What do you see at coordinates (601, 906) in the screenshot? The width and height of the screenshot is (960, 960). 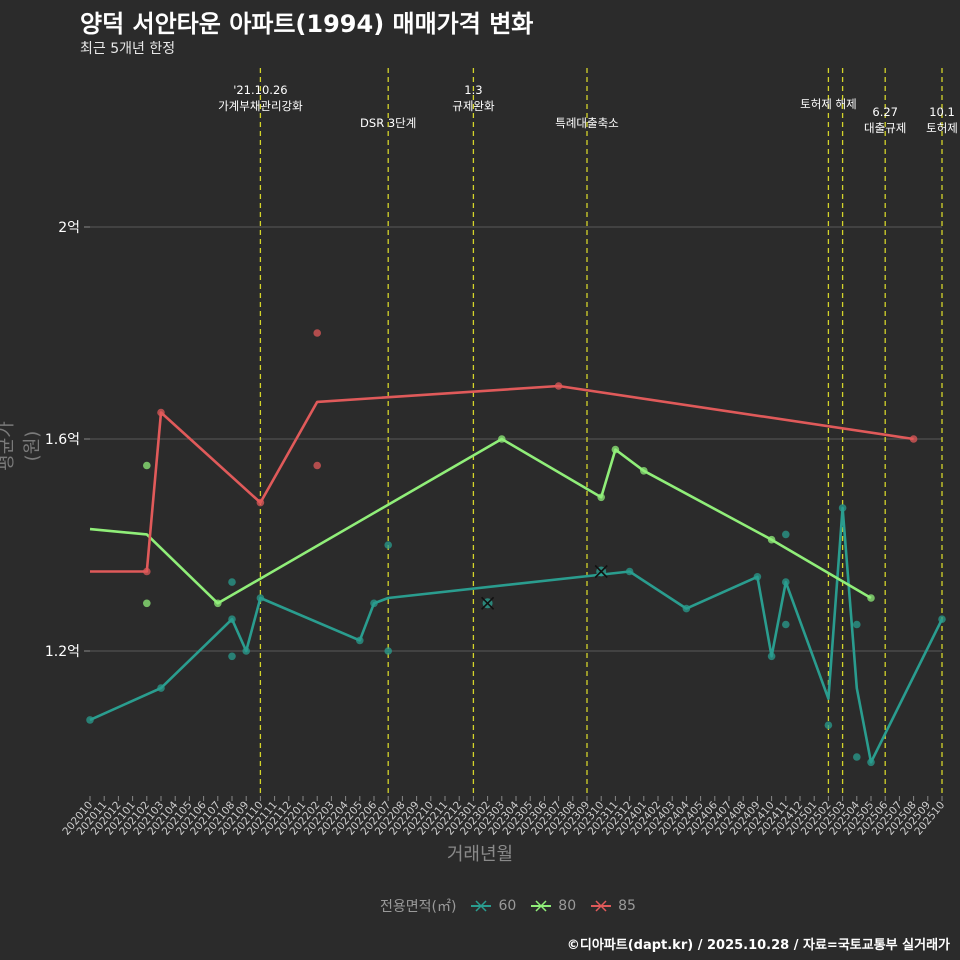 I see `legend-key-85-icon` at bounding box center [601, 906].